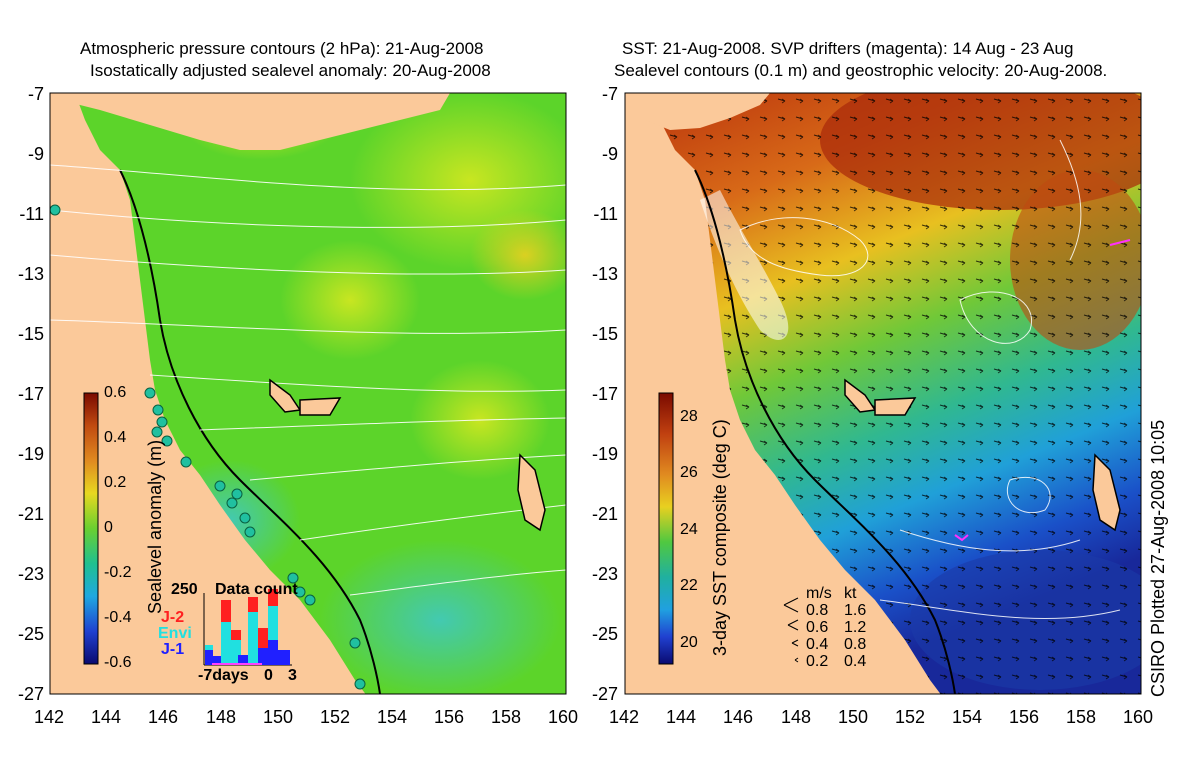 Image resolution: width=1201 pixels, height=781 pixels. I want to click on left-colorbar-label: Sealevel anomaly (m), so click(155, 526).